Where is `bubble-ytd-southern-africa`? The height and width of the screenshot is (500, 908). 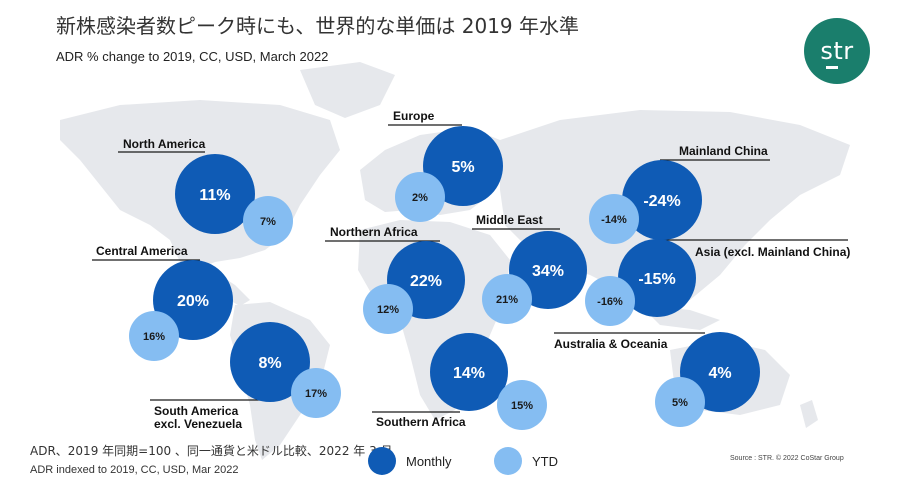
bubble-ytd-southern-africa is located at coordinates (522, 405).